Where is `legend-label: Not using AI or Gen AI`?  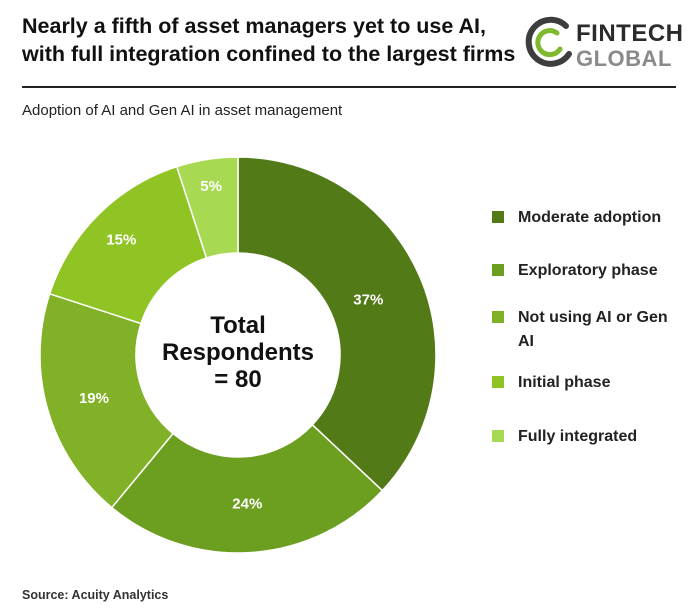
legend-label: Not using AI or Gen AI is located at coordinates (593, 329).